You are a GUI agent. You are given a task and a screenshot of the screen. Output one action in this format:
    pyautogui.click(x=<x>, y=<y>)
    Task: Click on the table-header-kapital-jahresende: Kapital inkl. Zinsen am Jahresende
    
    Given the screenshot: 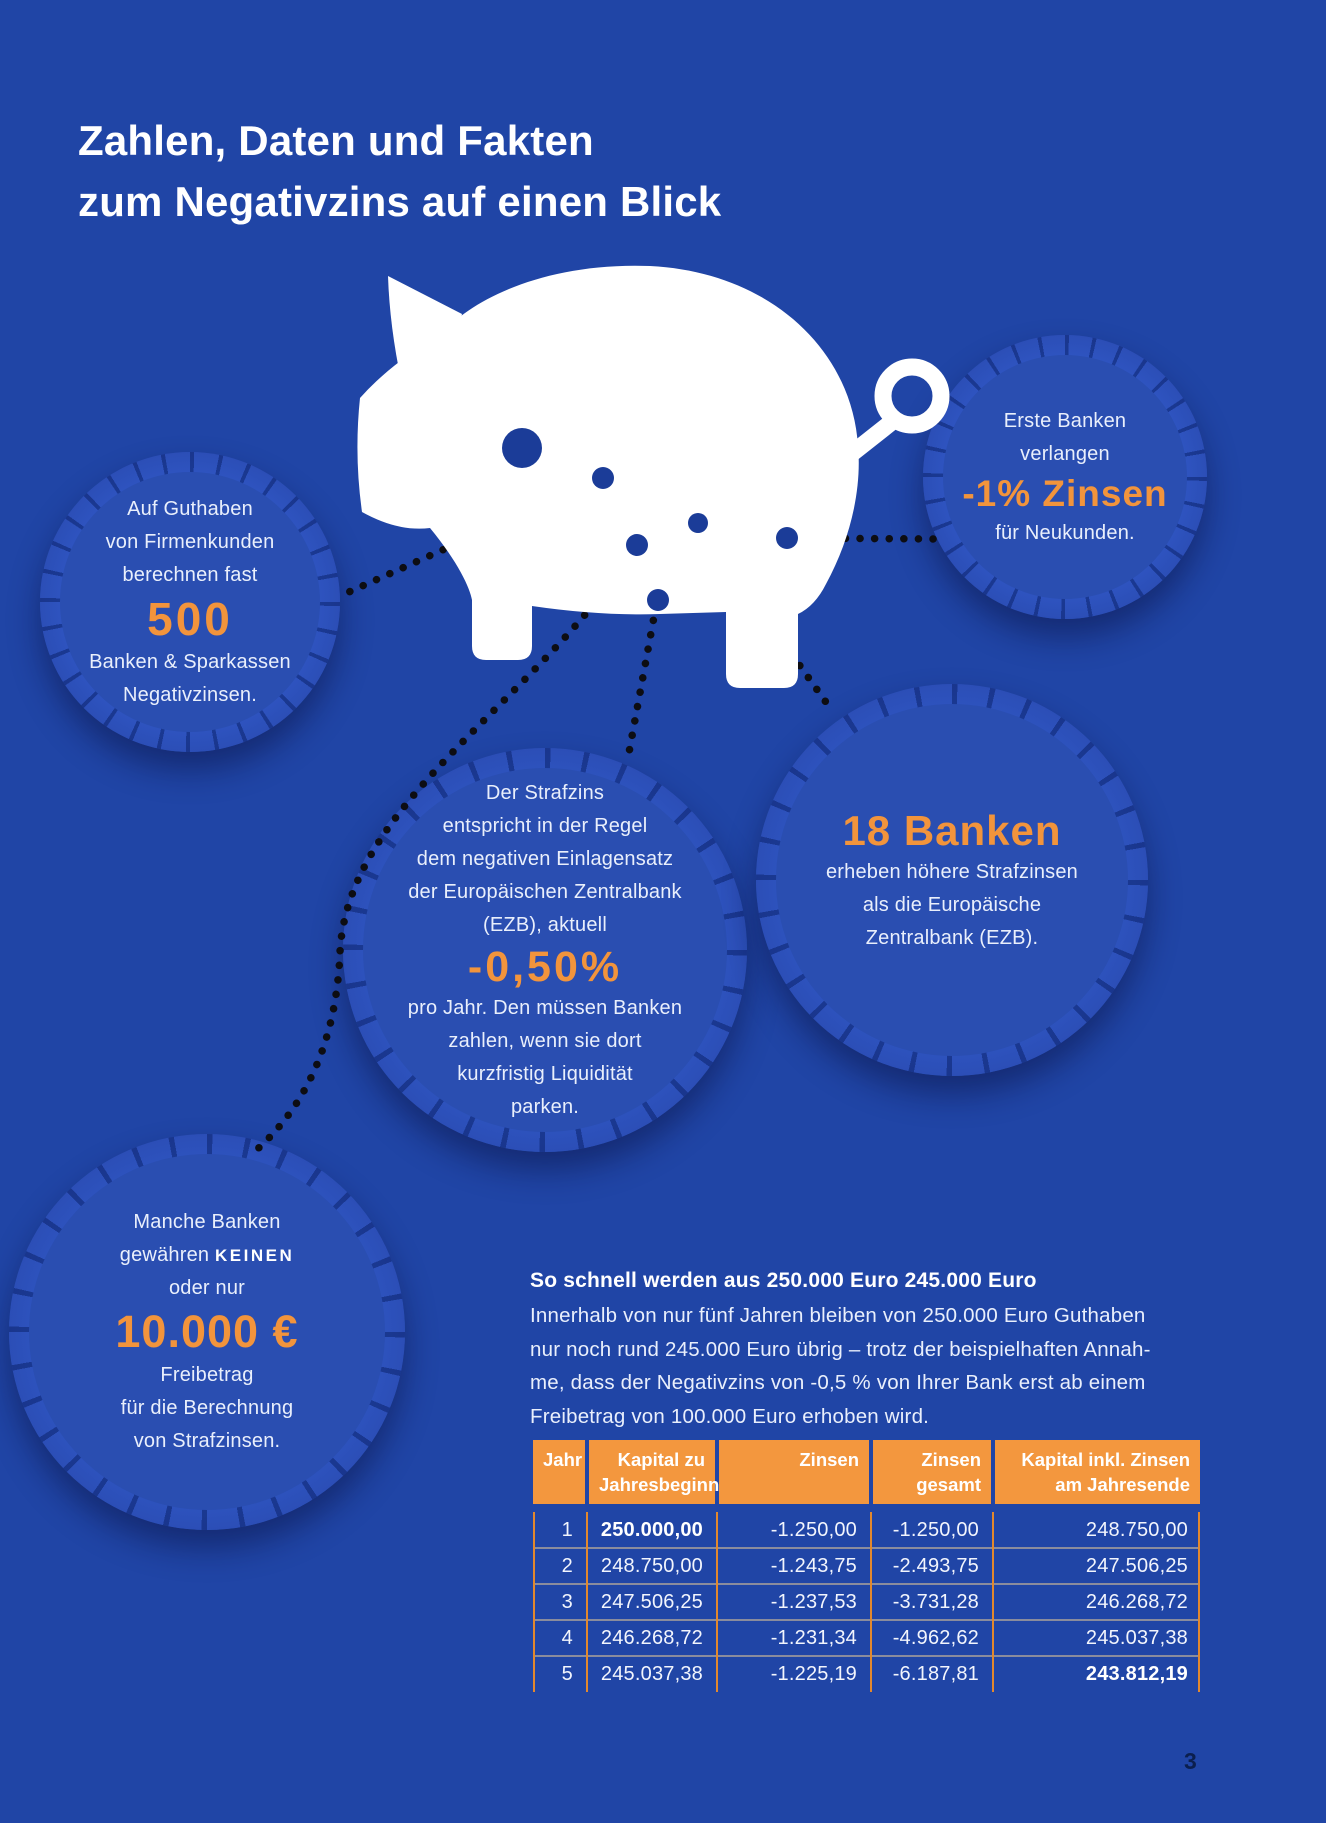 What is the action you would take?
    pyautogui.click(x=1097, y=1472)
    